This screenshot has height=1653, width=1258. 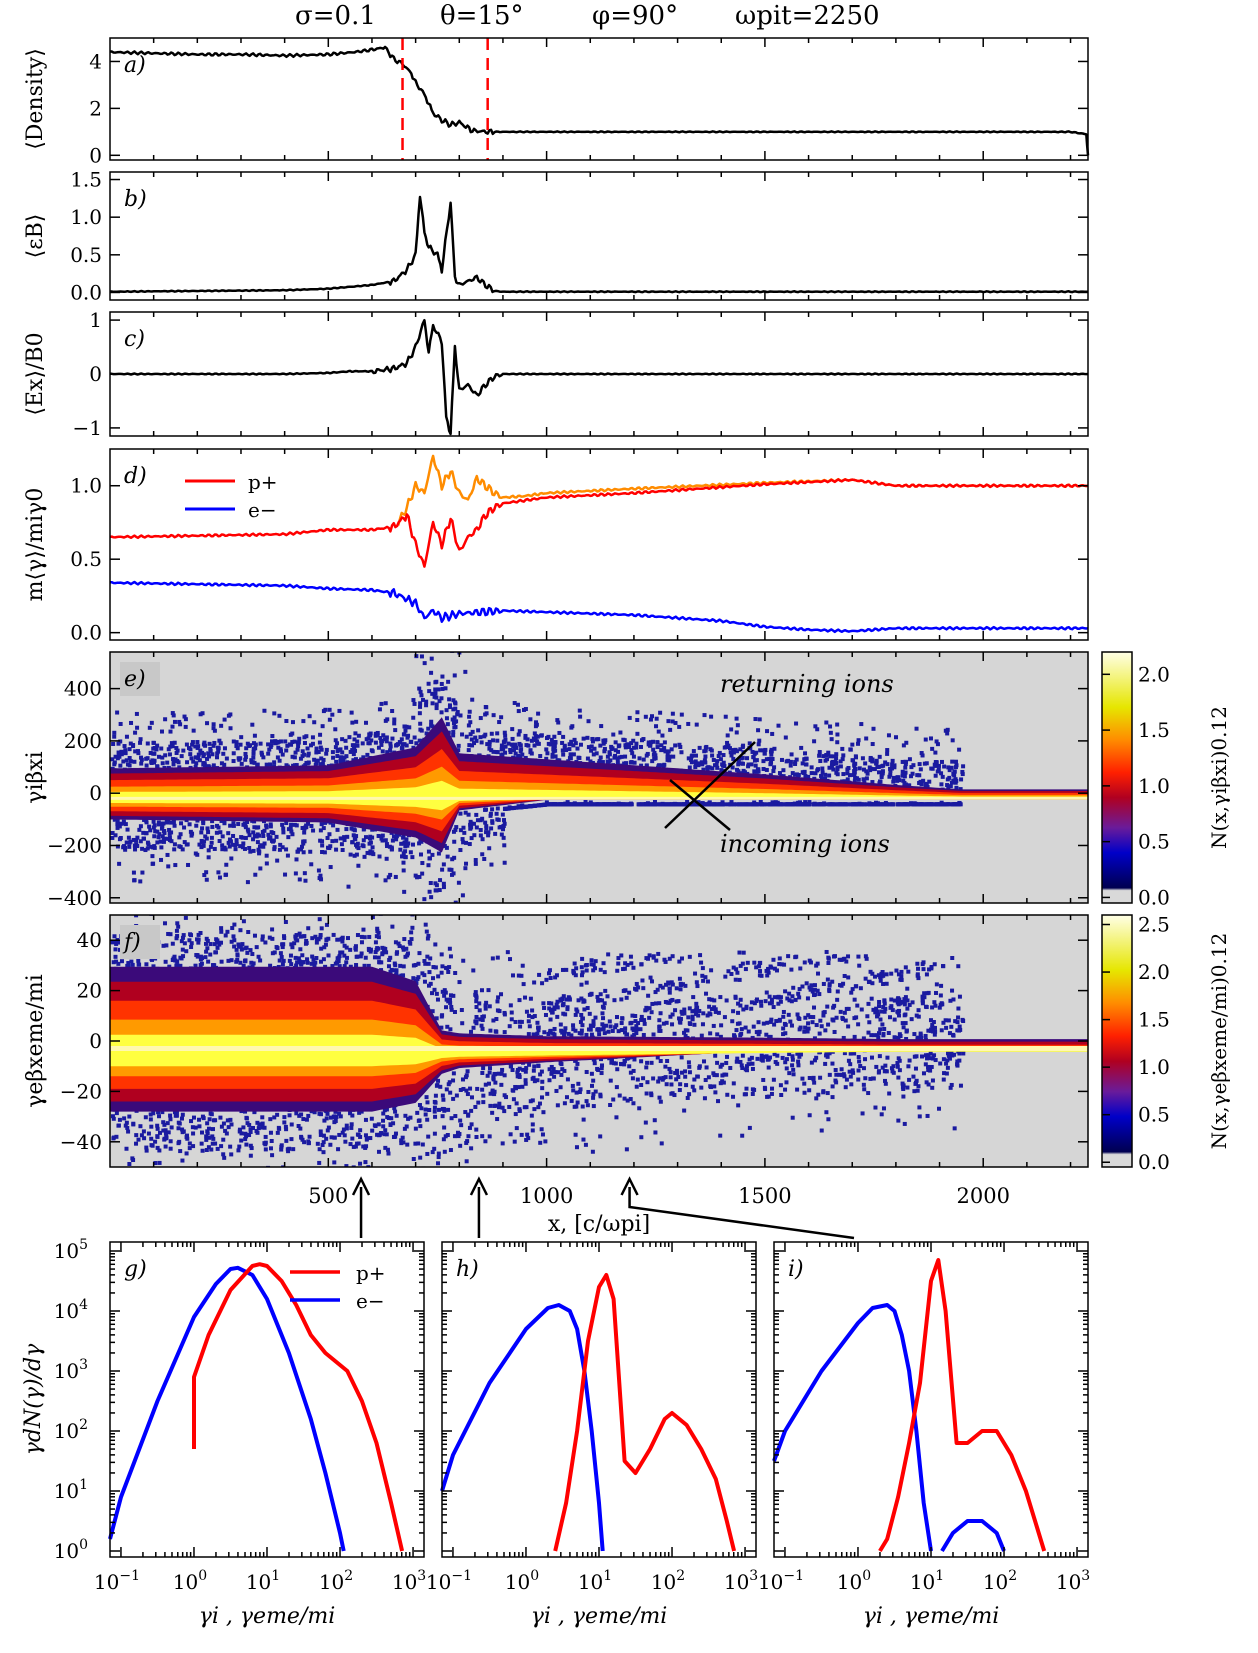 I want to click on panel-e-ytick-label: −400, so click(x=74, y=898).